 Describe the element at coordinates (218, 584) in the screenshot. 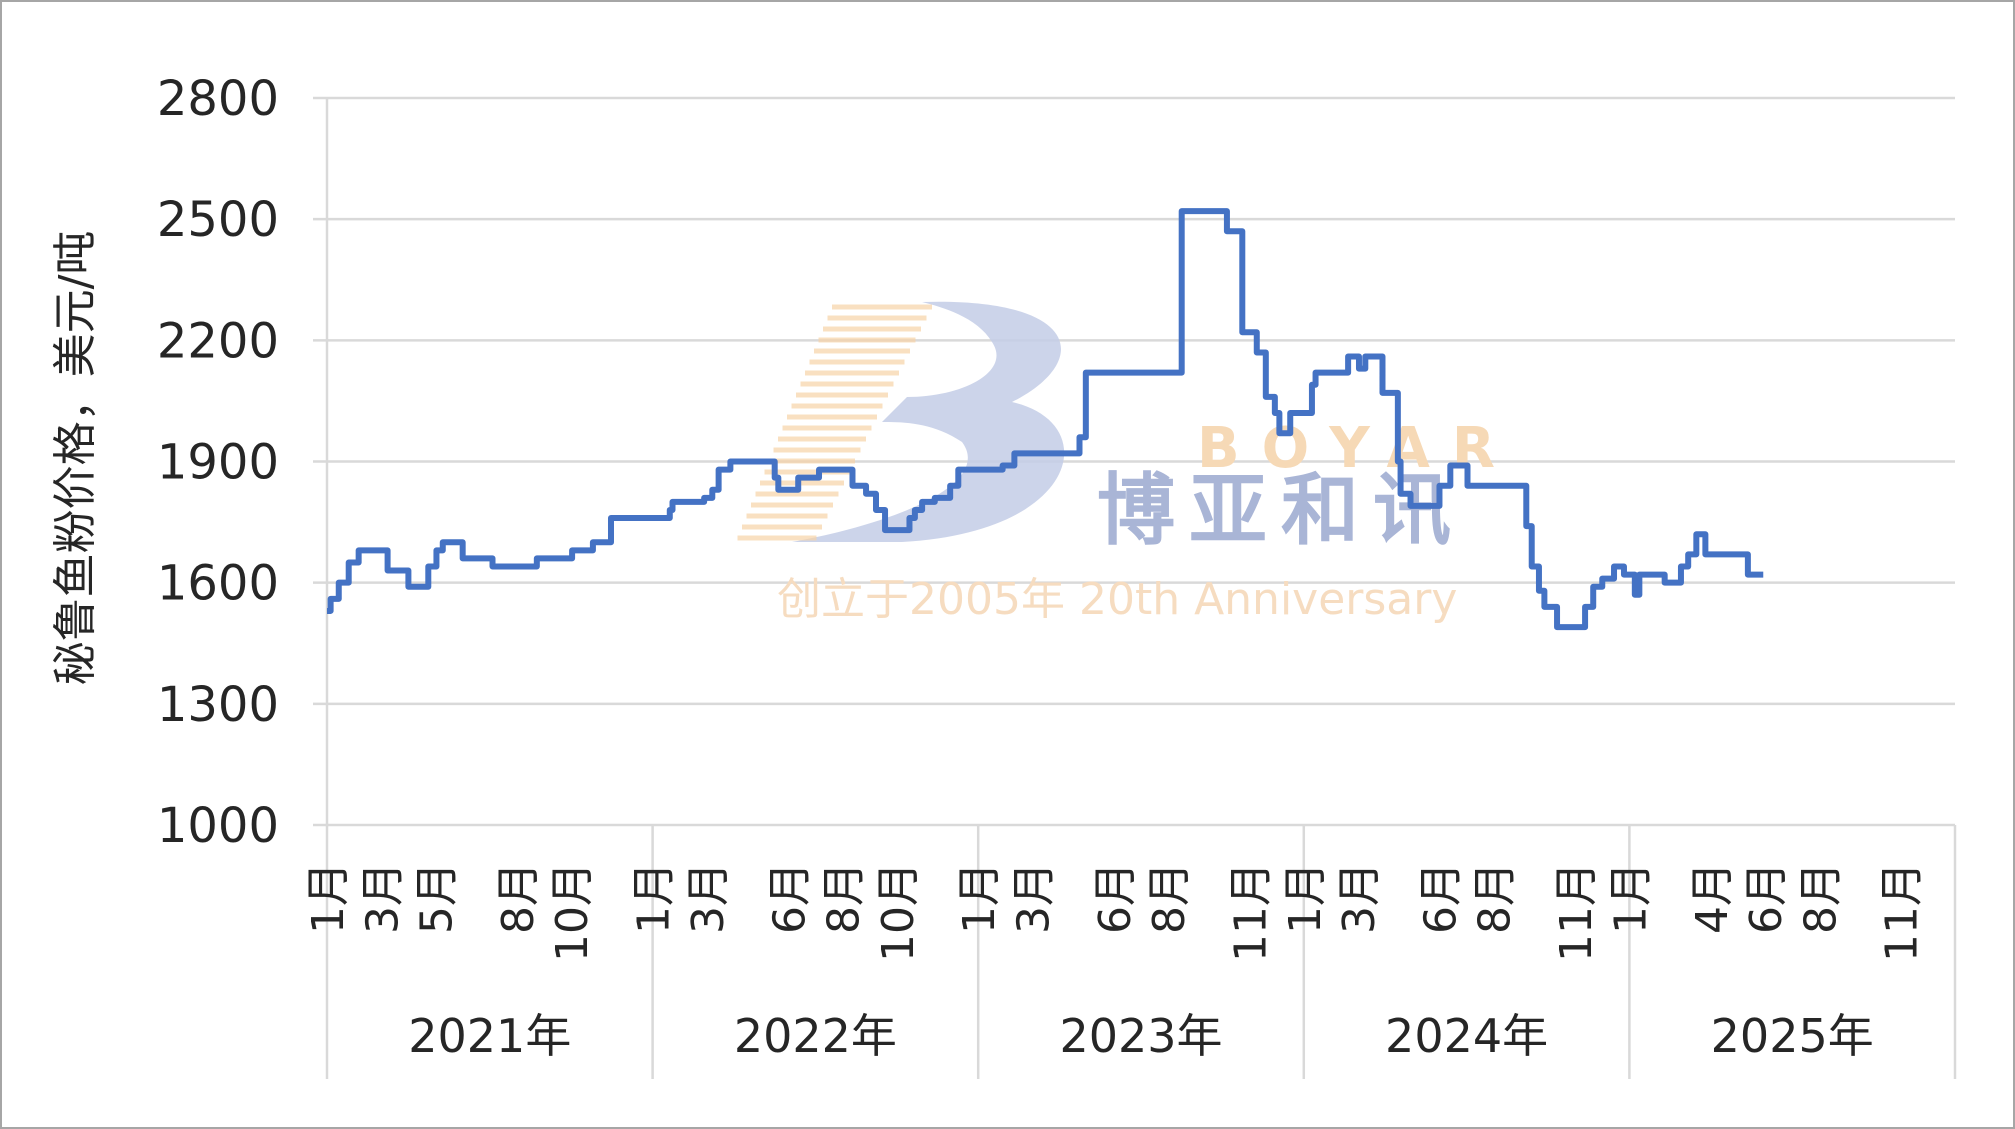

I see `y-tick-label: 1600` at that location.